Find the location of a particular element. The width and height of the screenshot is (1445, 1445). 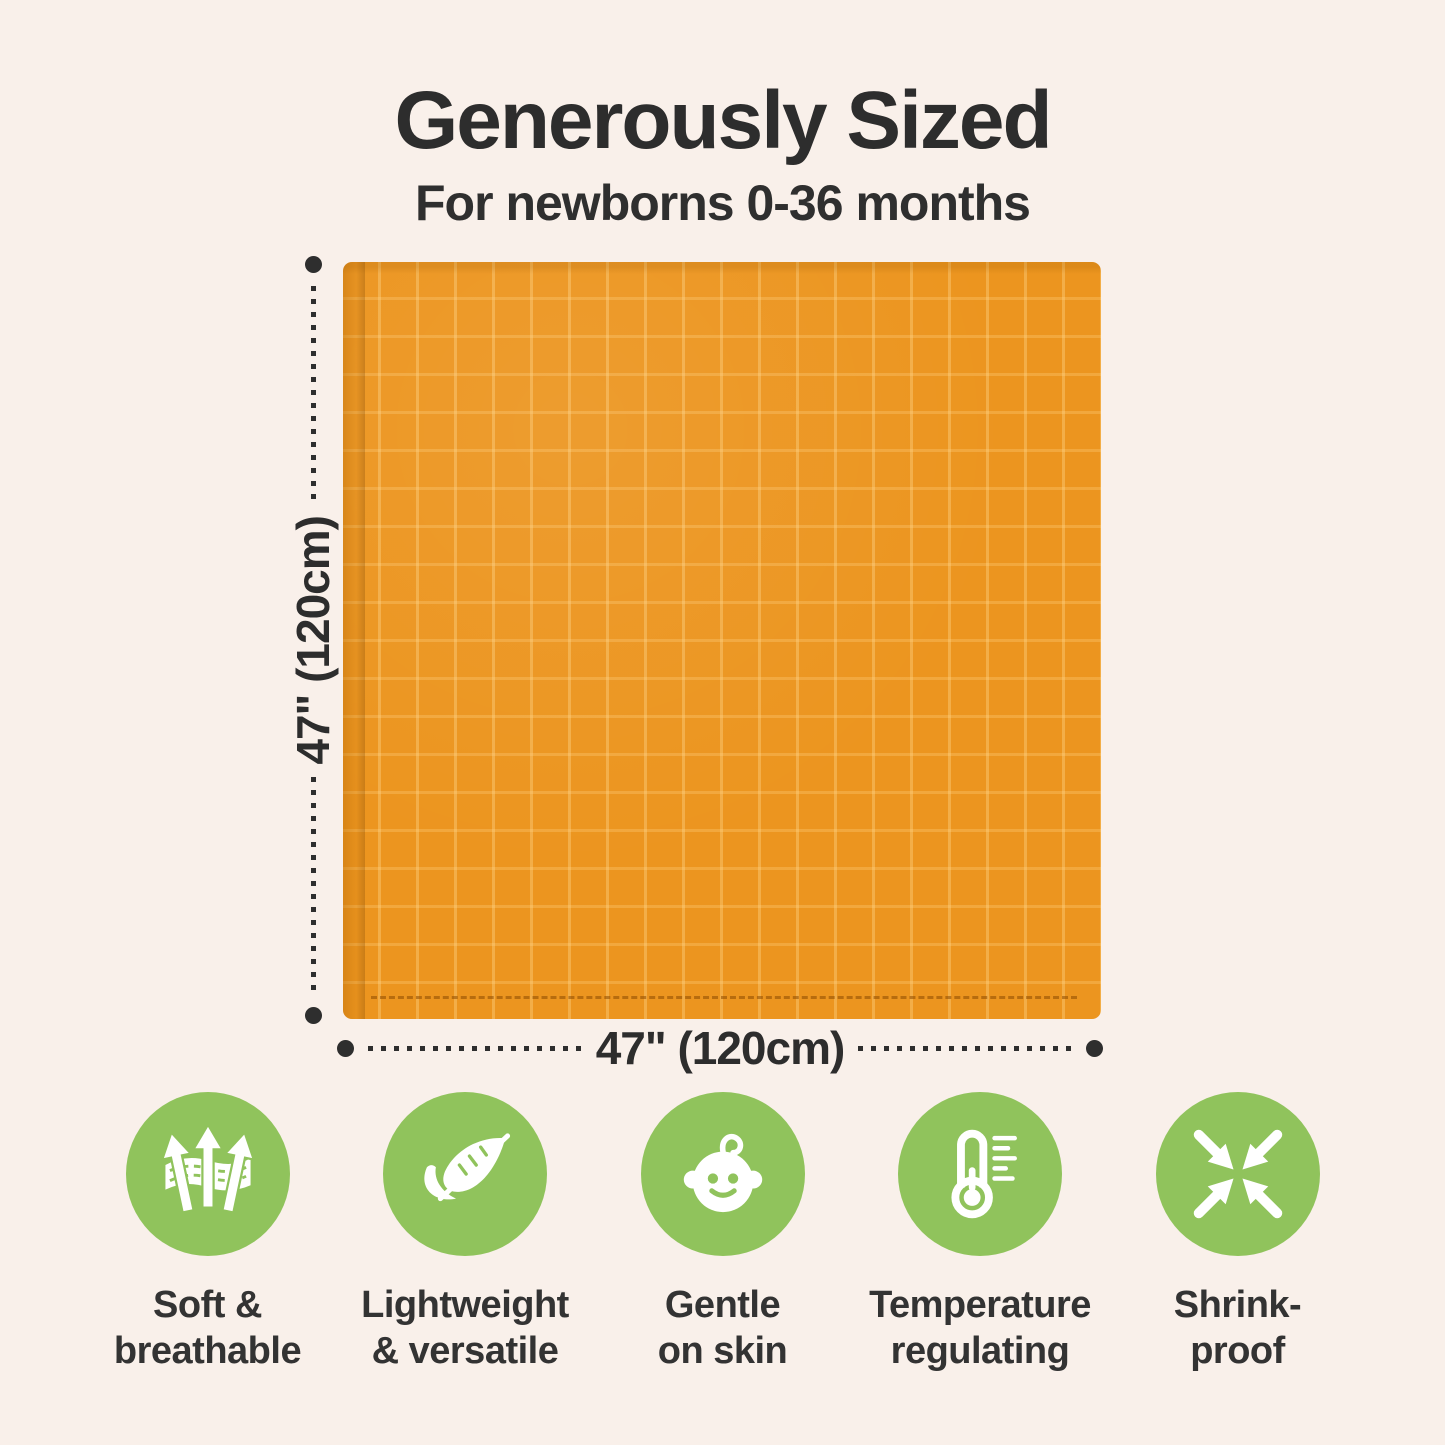

feature-gentle-on-skin: Gentle on skin is located at coordinates (722, 1233).